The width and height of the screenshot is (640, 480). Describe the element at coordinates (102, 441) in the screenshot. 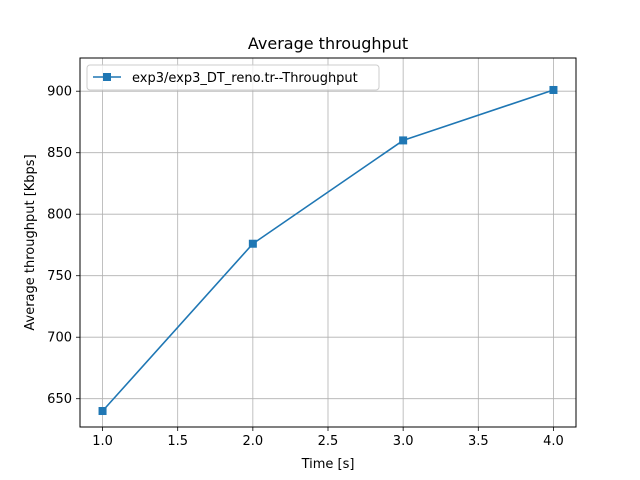

I see `x-tick-label: 1.0` at that location.